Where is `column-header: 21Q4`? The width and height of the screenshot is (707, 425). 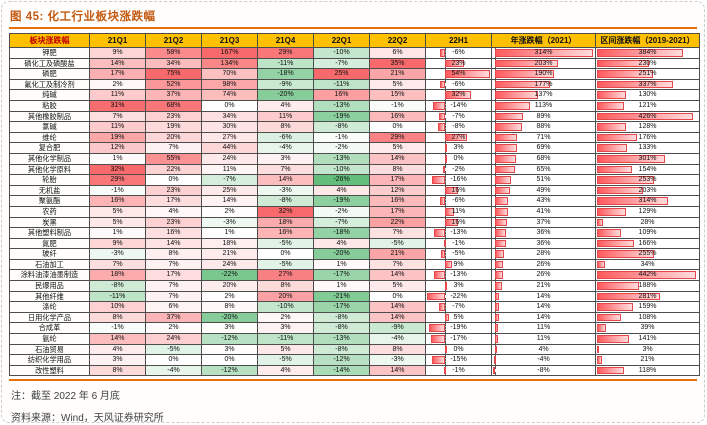 column-header: 21Q4 is located at coordinates (285, 40).